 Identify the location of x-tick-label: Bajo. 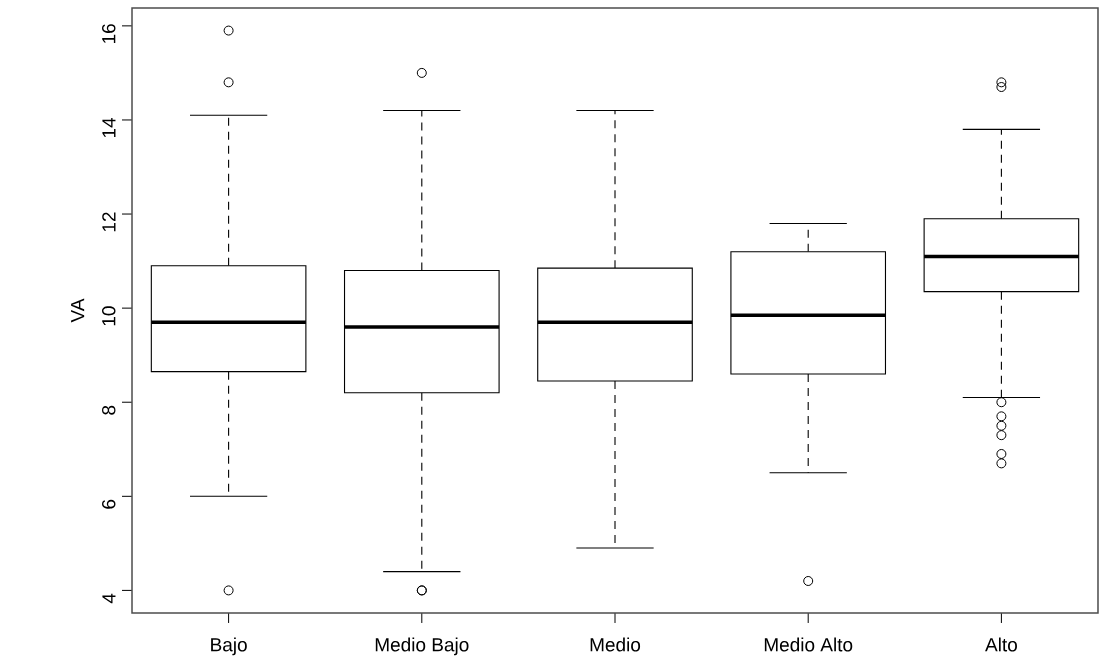
(229, 646).